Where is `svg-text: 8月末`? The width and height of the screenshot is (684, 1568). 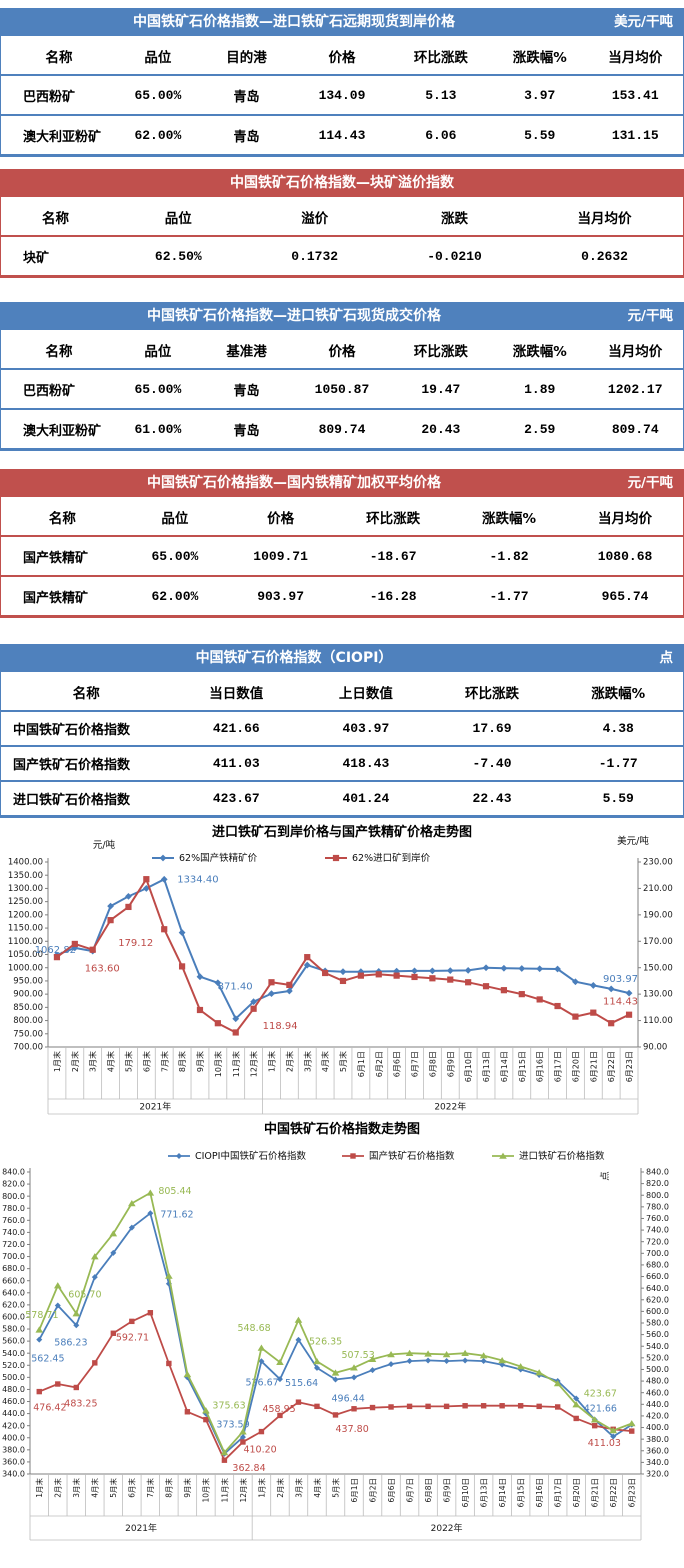
svg-text: 8月末 is located at coordinates (182, 1061).